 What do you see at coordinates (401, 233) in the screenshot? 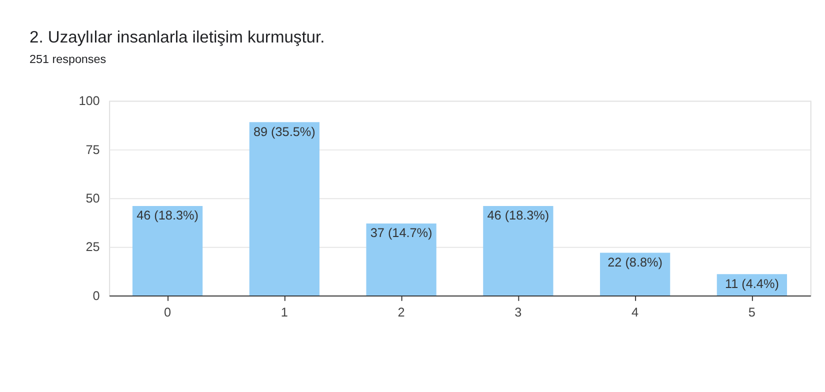
I see `data-label: 37 (14.7%)` at bounding box center [401, 233].